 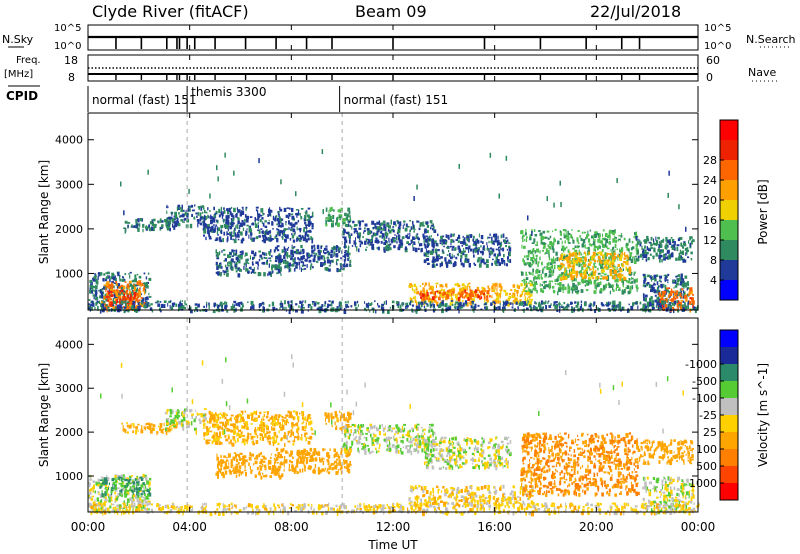 I want to click on cpid-segment-label: themis 3300, so click(x=228, y=92).